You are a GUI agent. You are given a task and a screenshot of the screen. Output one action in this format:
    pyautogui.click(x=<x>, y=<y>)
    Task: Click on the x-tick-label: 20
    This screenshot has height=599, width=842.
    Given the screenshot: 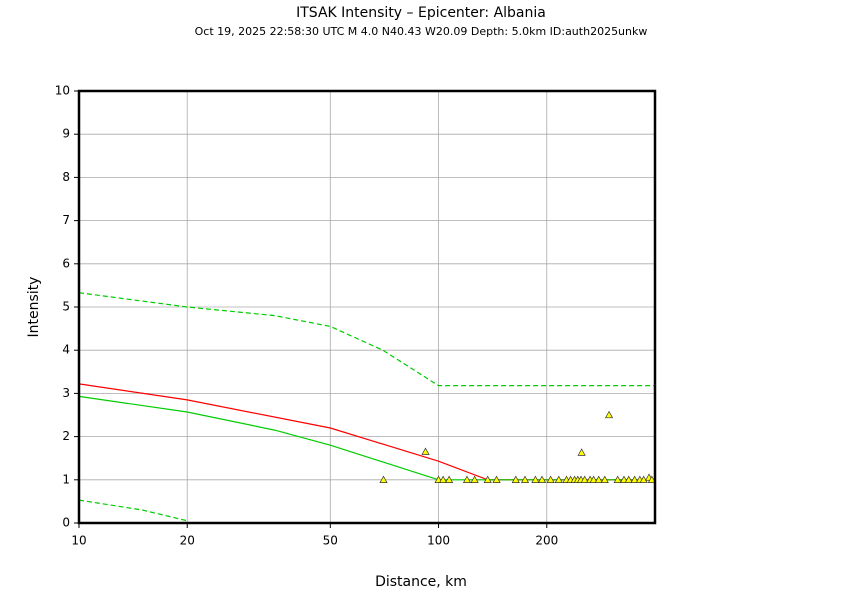 What is the action you would take?
    pyautogui.click(x=187, y=541)
    